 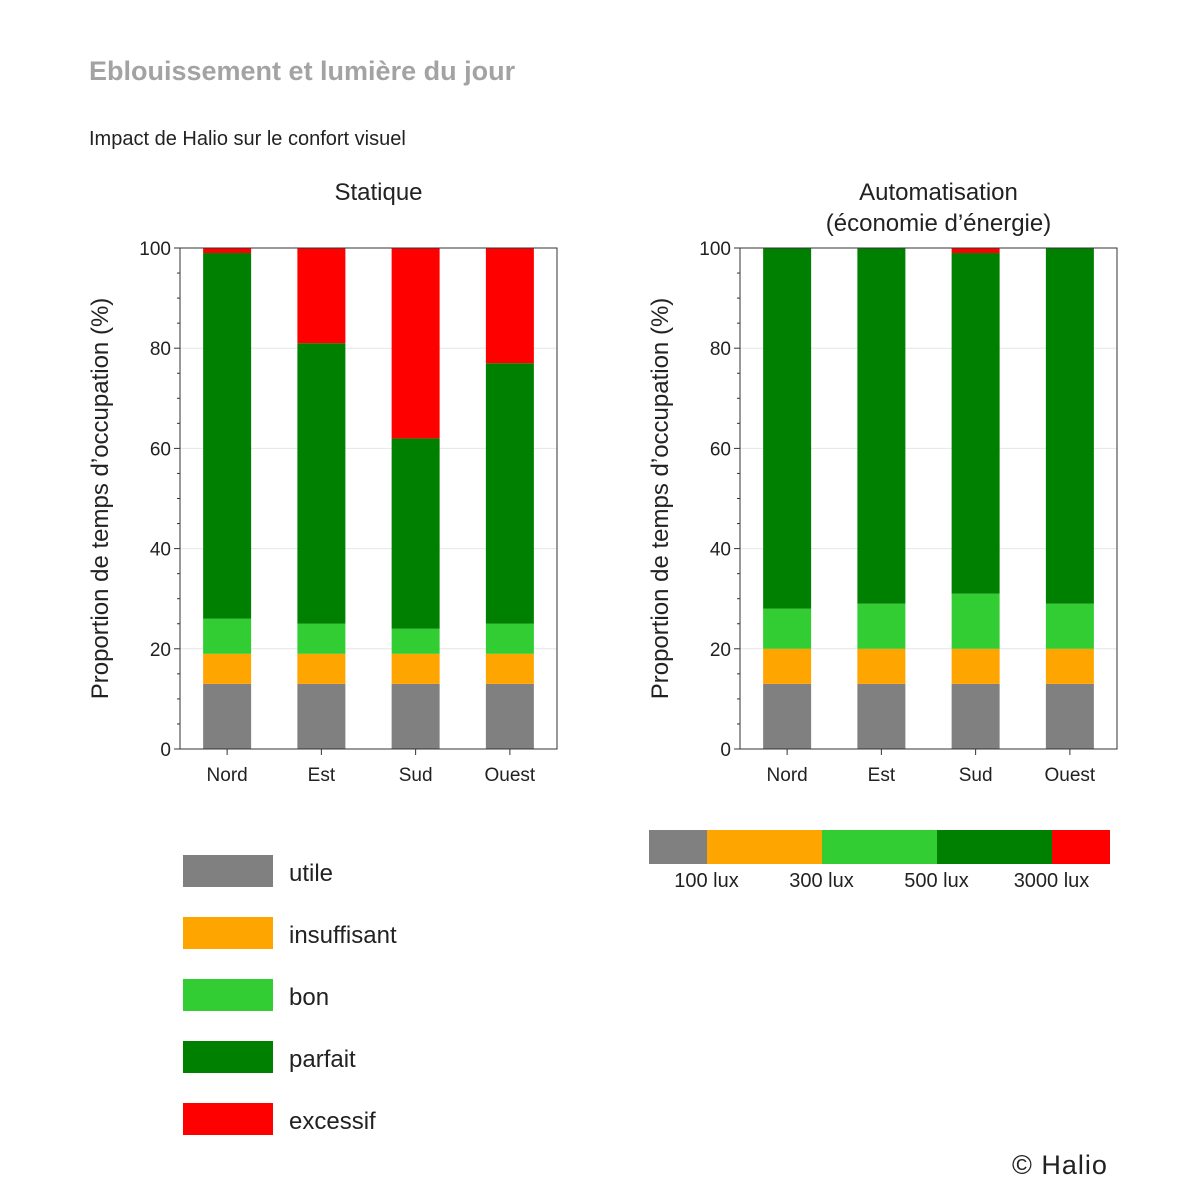 I want to click on lux-scale: 100 lux 300 lux 500 lux 3000 lux, so click(x=879, y=865).